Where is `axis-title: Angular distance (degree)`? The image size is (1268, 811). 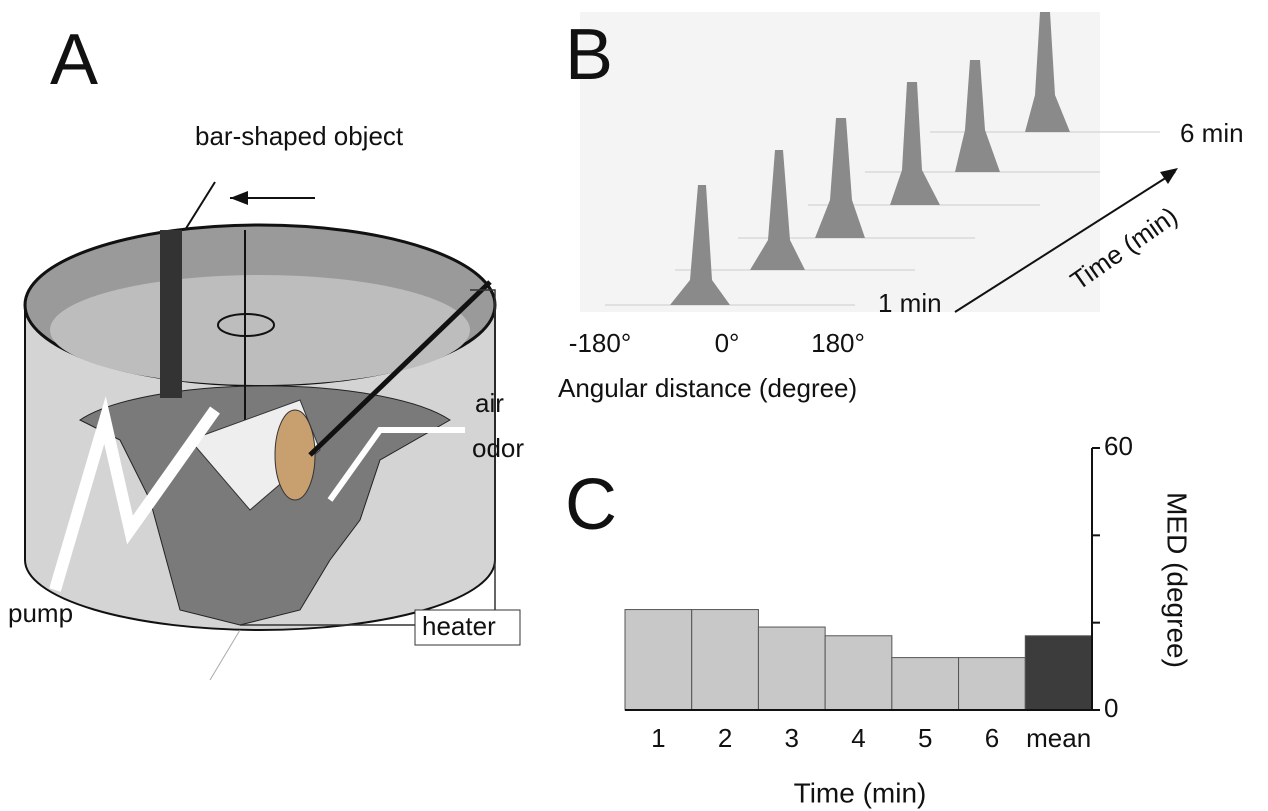
axis-title: Angular distance (degree) is located at coordinates (707, 388).